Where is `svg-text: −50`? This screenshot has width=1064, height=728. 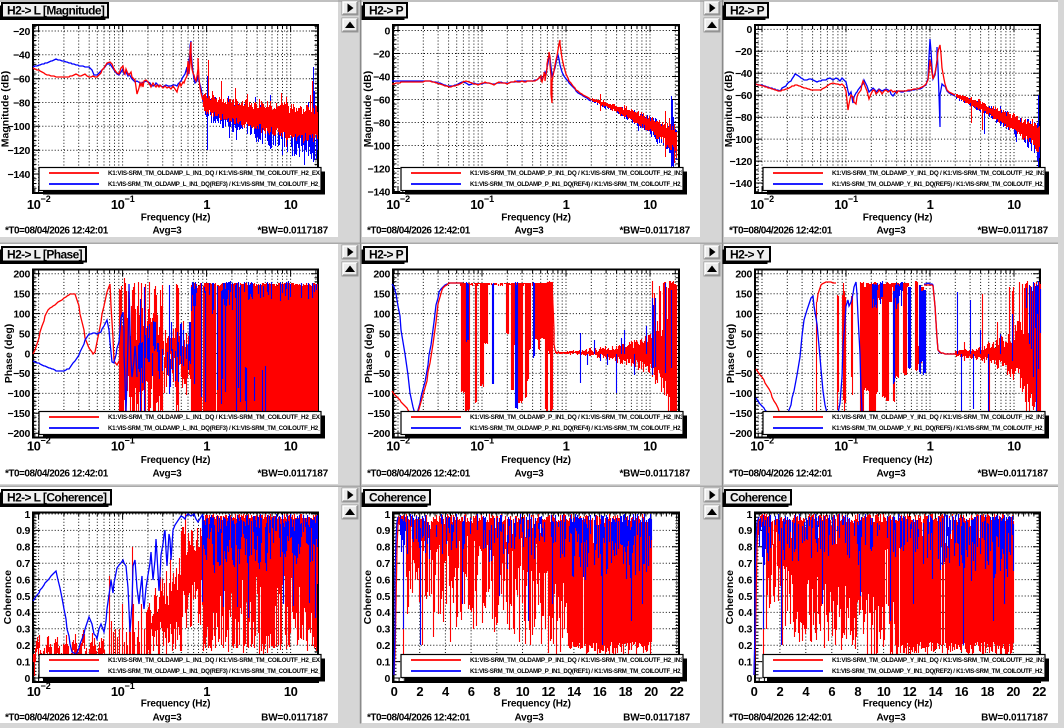 svg-text: −50 is located at coordinates (21, 374).